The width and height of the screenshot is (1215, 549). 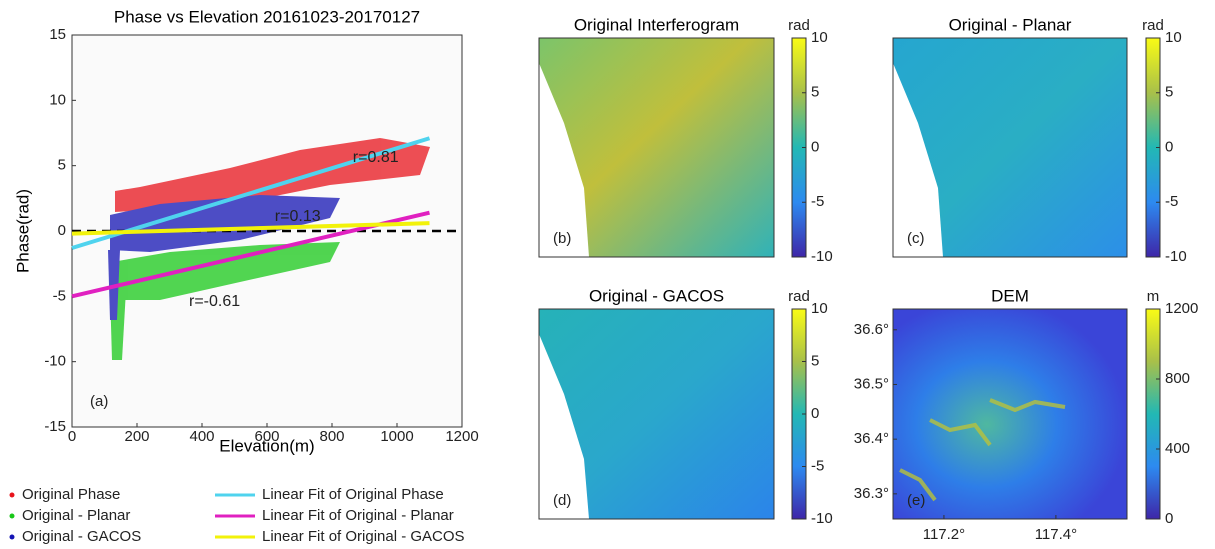 What do you see at coordinates (461, 436) in the screenshot?
I see `x-tick-label: 1200` at bounding box center [461, 436].